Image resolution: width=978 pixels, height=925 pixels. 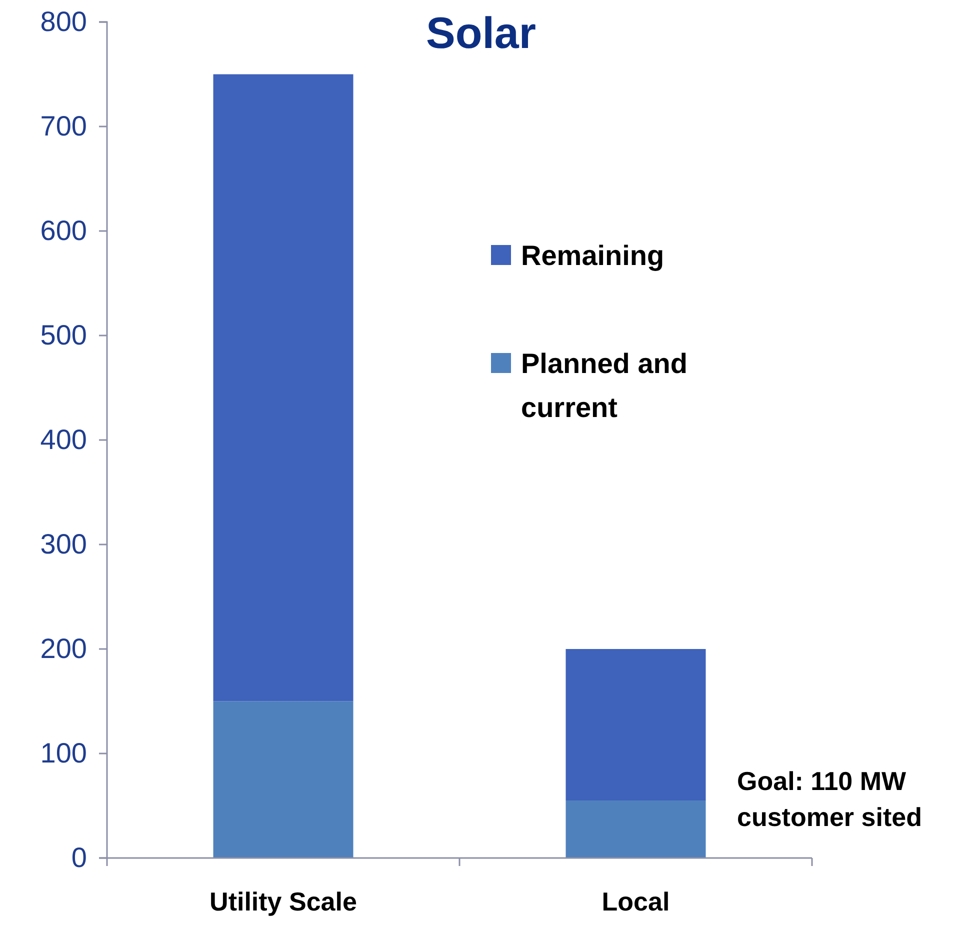 I want to click on y-tick-label: 600, so click(x=63, y=230).